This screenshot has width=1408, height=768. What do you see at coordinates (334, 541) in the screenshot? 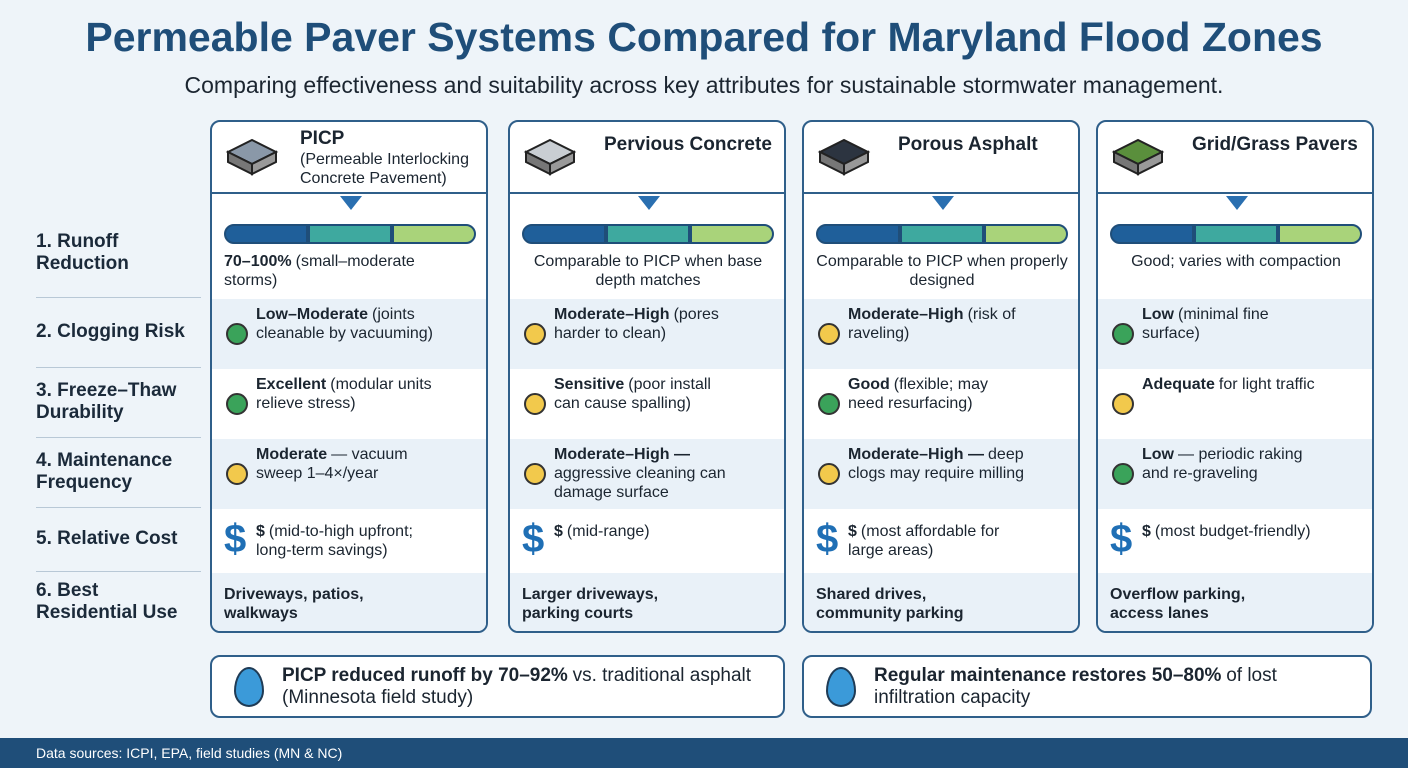
I see `text: (mid-to-high upfront; long-term savings)` at bounding box center [334, 541].